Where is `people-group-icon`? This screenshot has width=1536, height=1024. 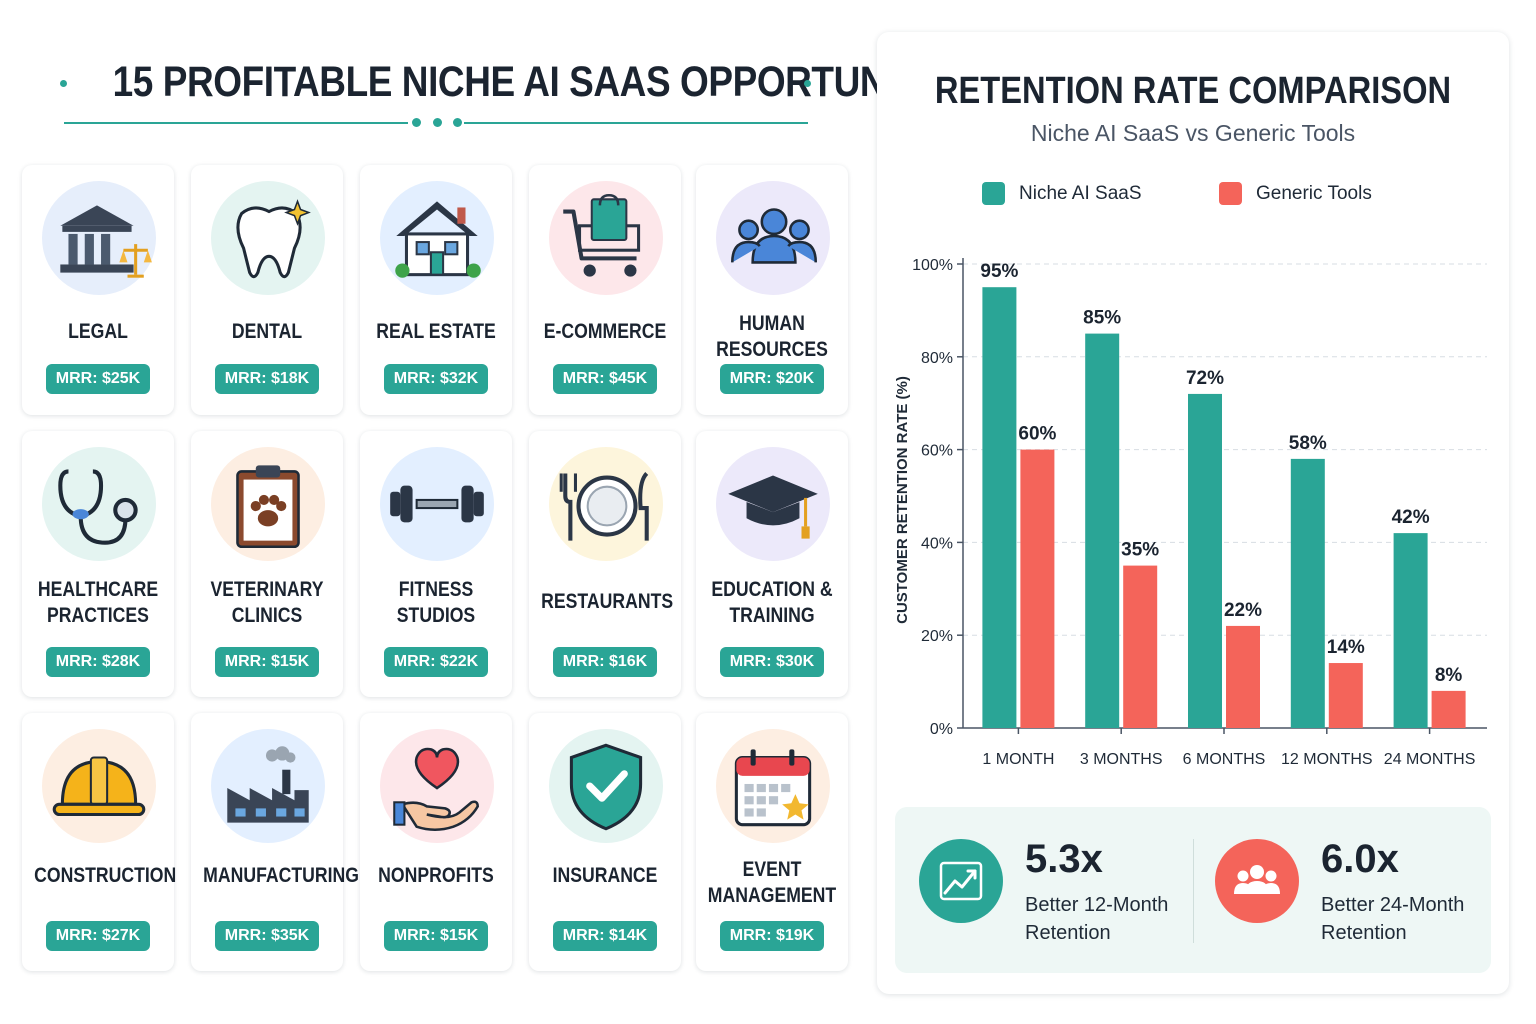
people-group-icon is located at coordinates (773, 238).